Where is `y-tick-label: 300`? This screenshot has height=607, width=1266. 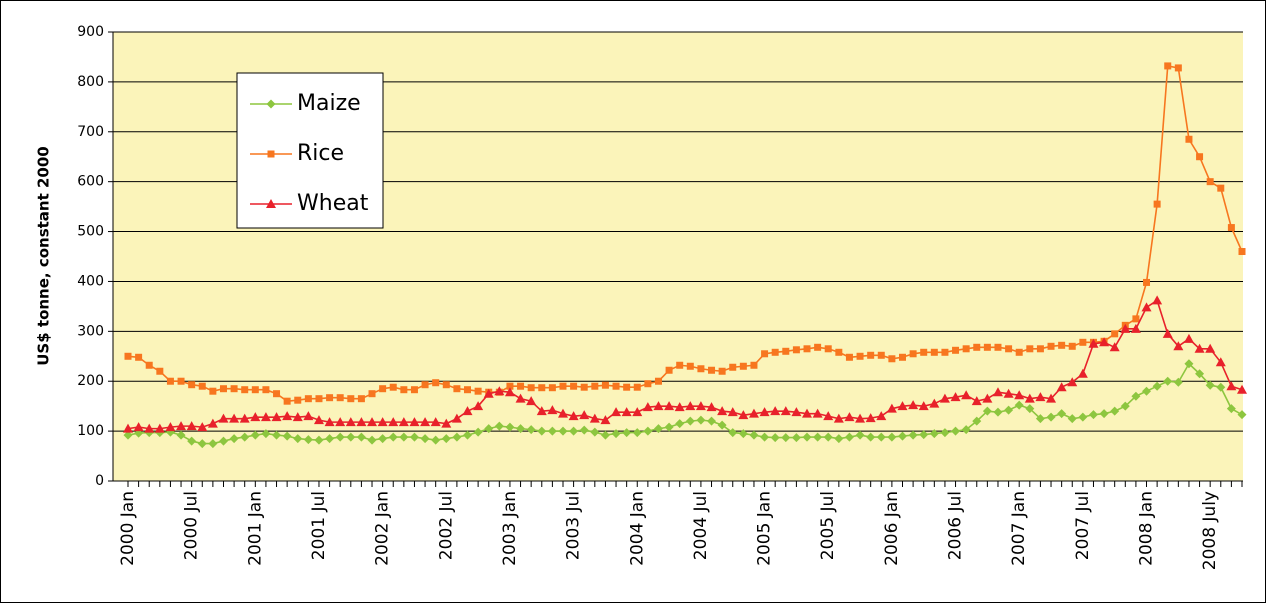 y-tick-label: 300 is located at coordinates (90, 331).